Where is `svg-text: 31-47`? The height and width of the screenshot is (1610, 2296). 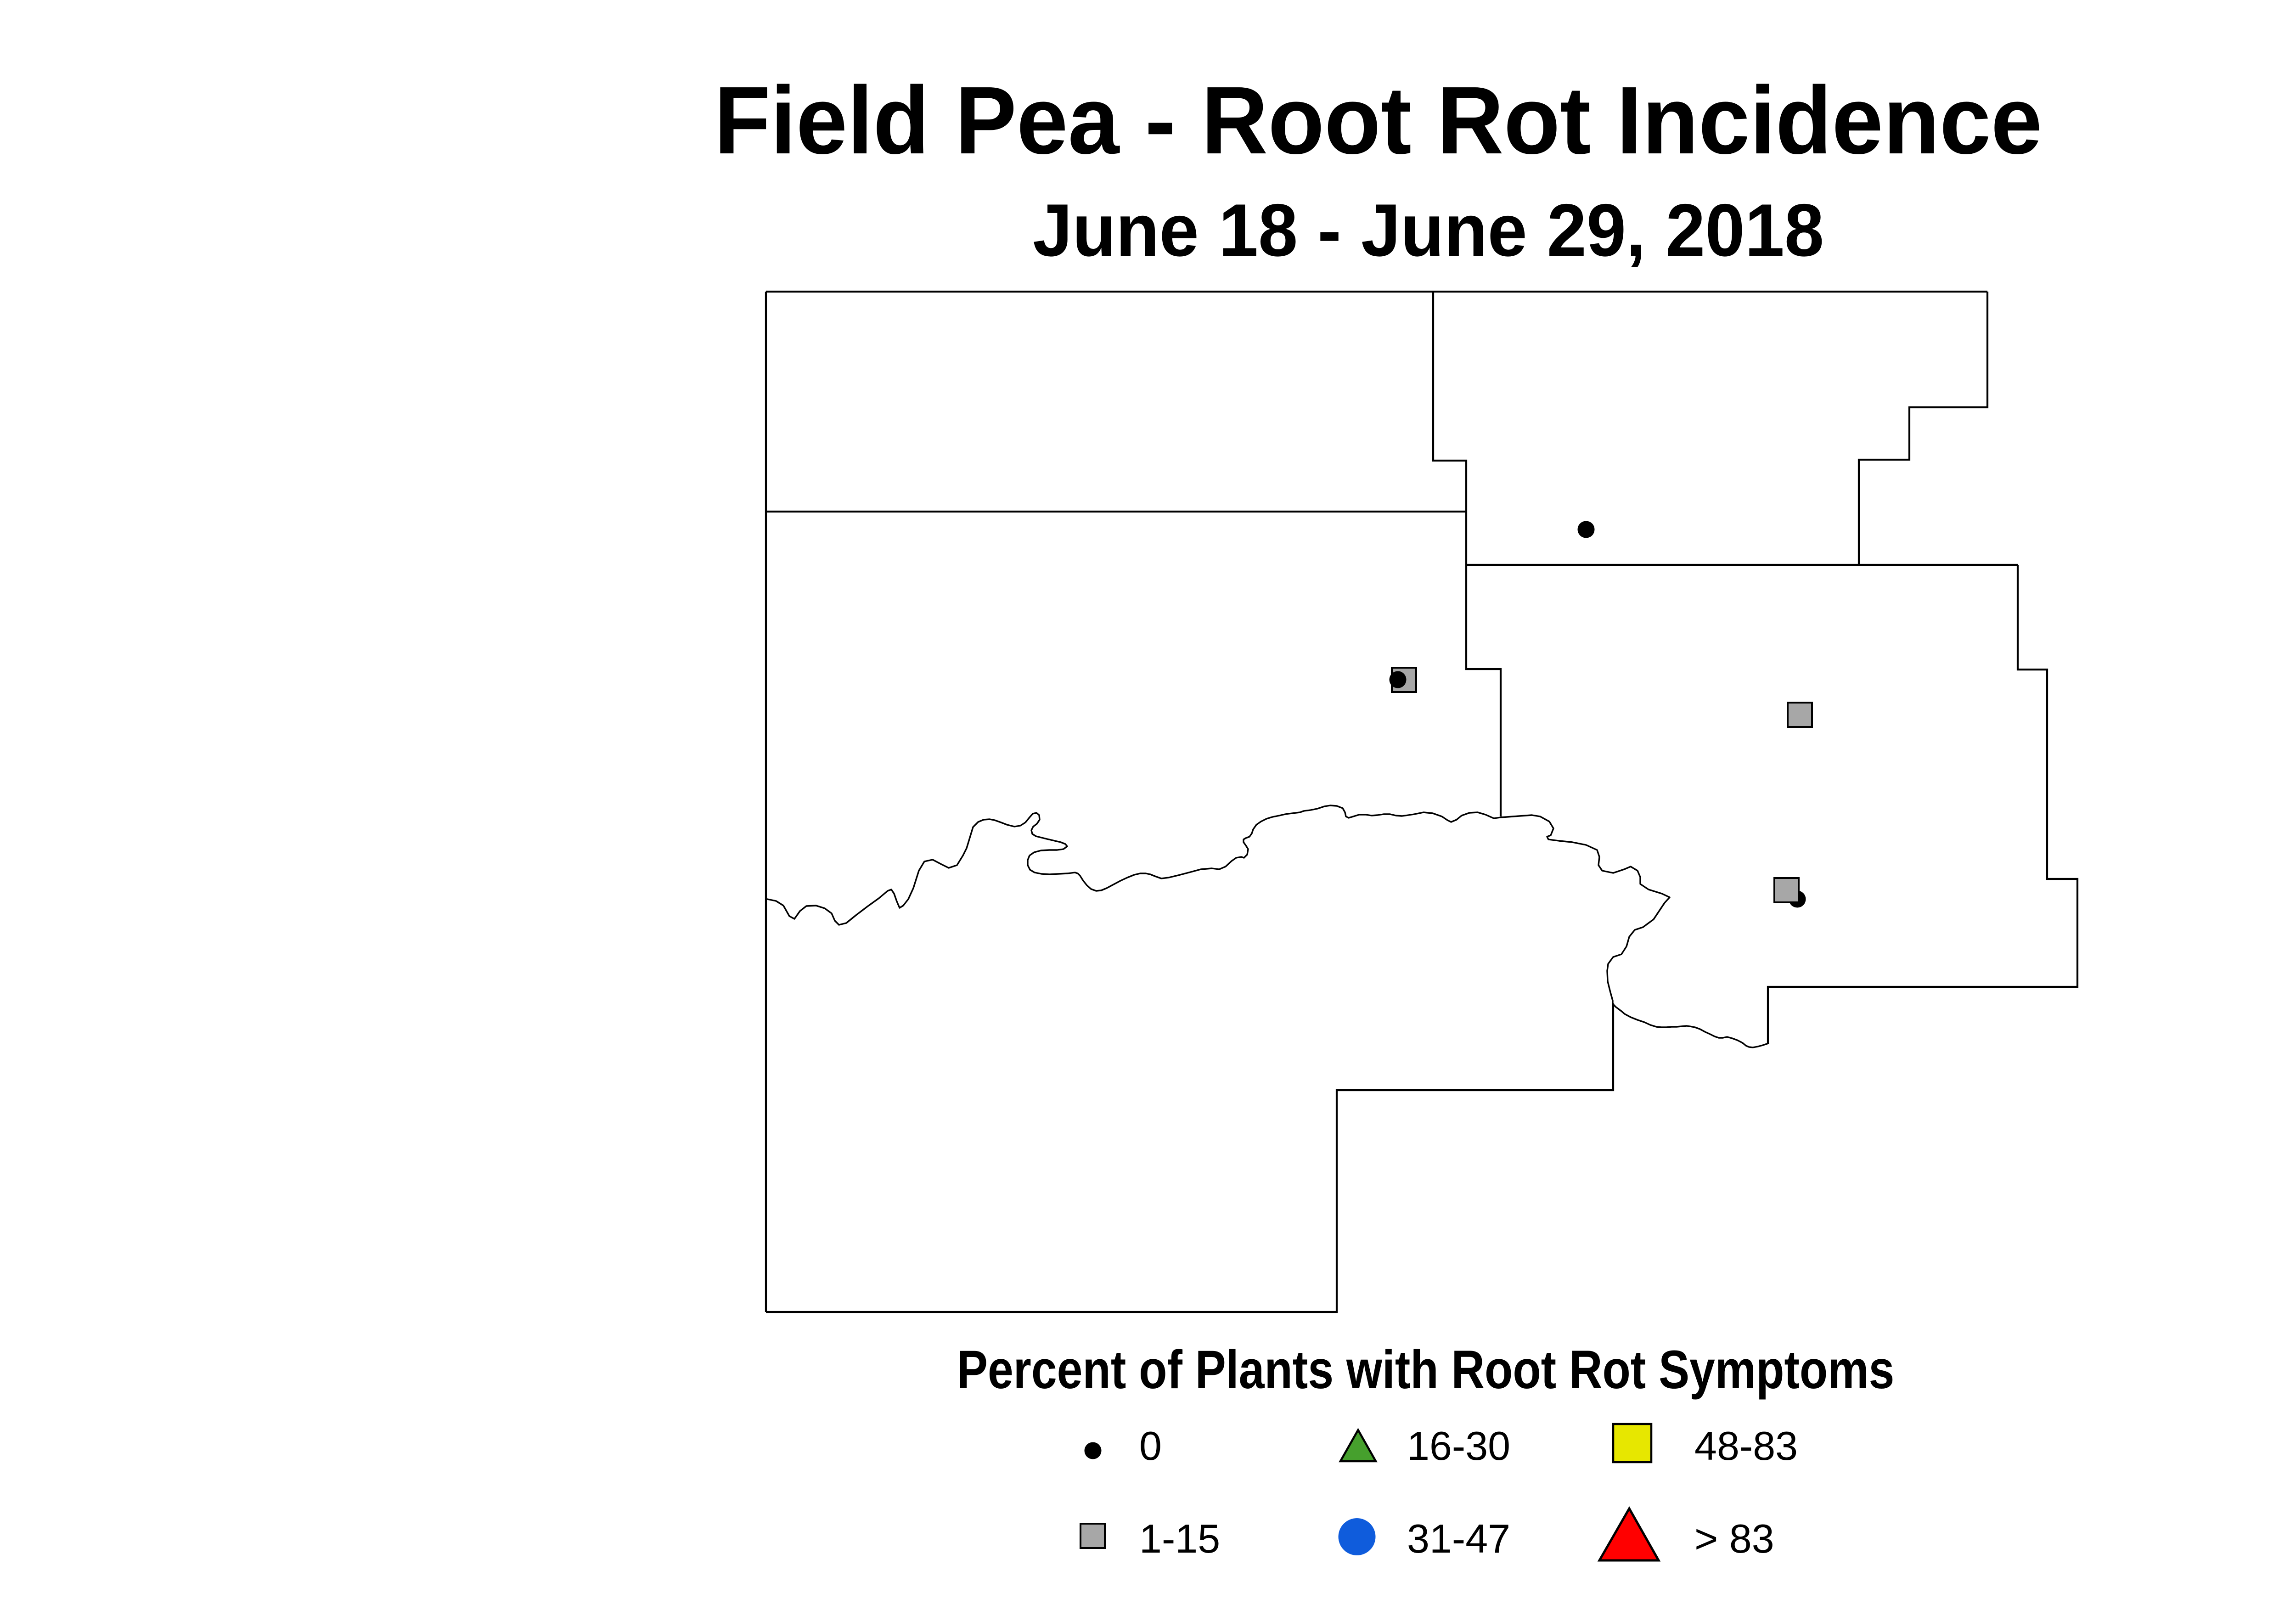
svg-text: 31-47 is located at coordinates (1458, 1539).